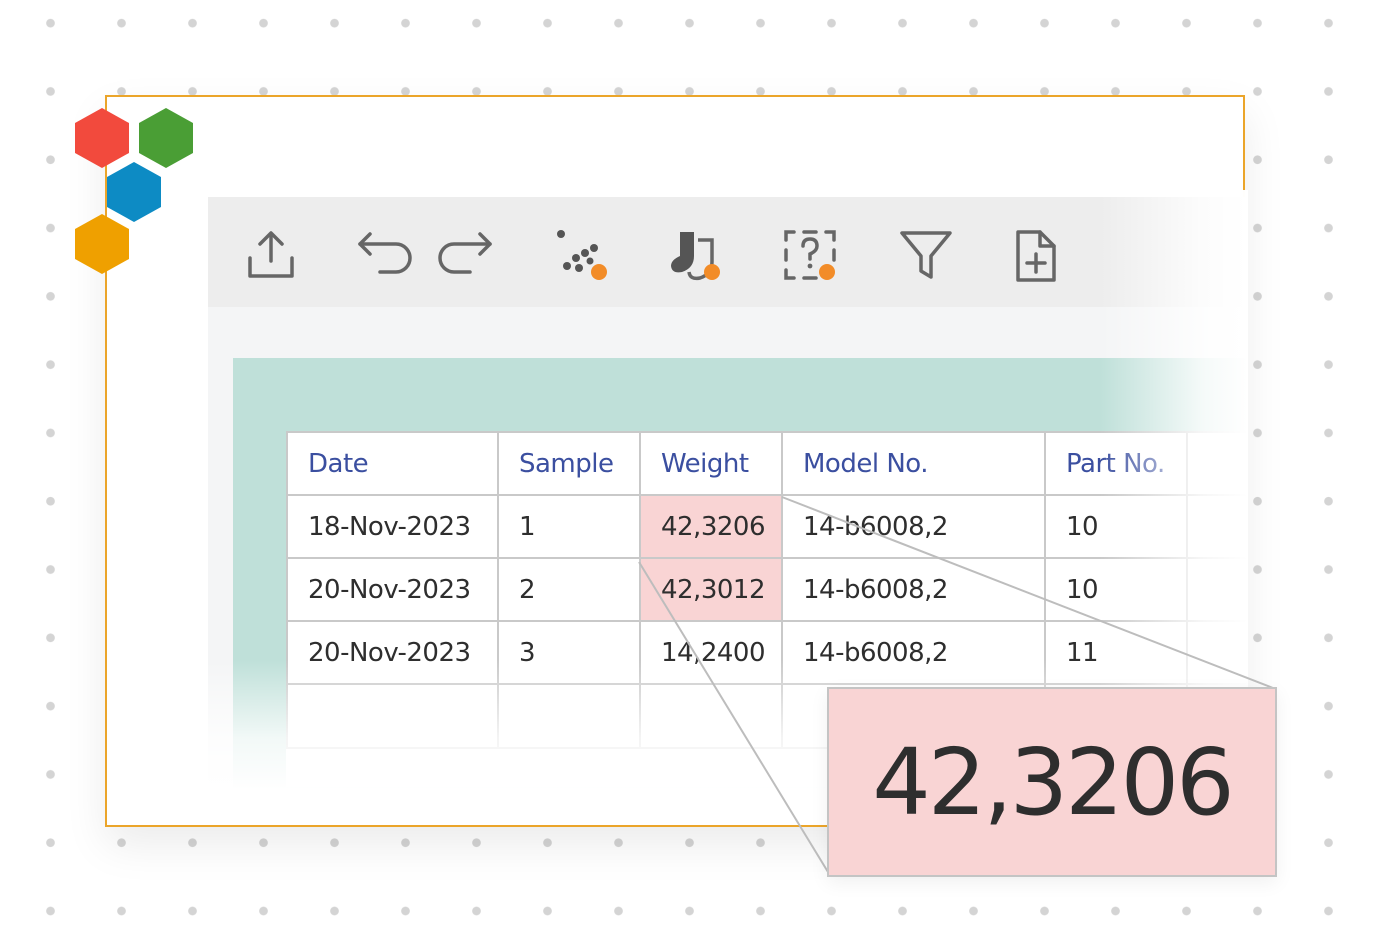 The image size is (1382, 938). Describe the element at coordinates (711, 526) in the screenshot. I see `cell-weight-selected: 42,3206` at that location.